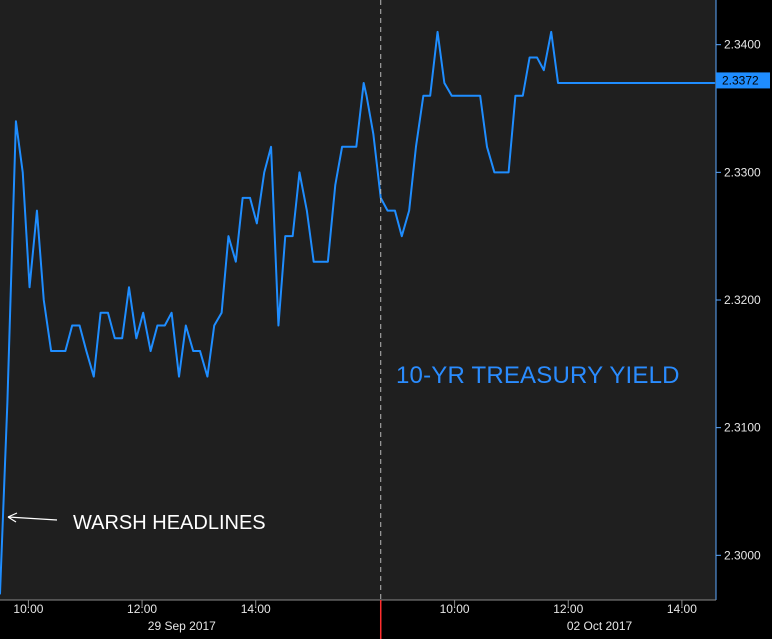 Image resolution: width=772 pixels, height=639 pixels. I want to click on annotation-arrow-head-bottom, so click(12, 519).